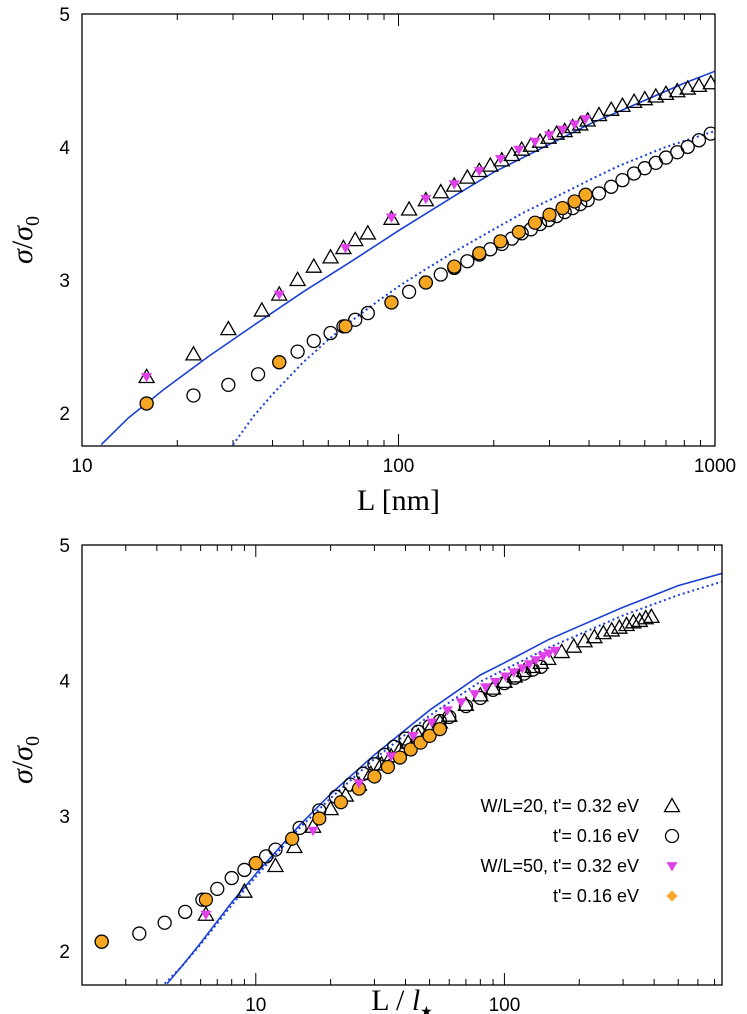 The width and height of the screenshot is (747, 1014). What do you see at coordinates (22, 776) in the screenshot?
I see `y-label-numerator: σ` at bounding box center [22, 776].